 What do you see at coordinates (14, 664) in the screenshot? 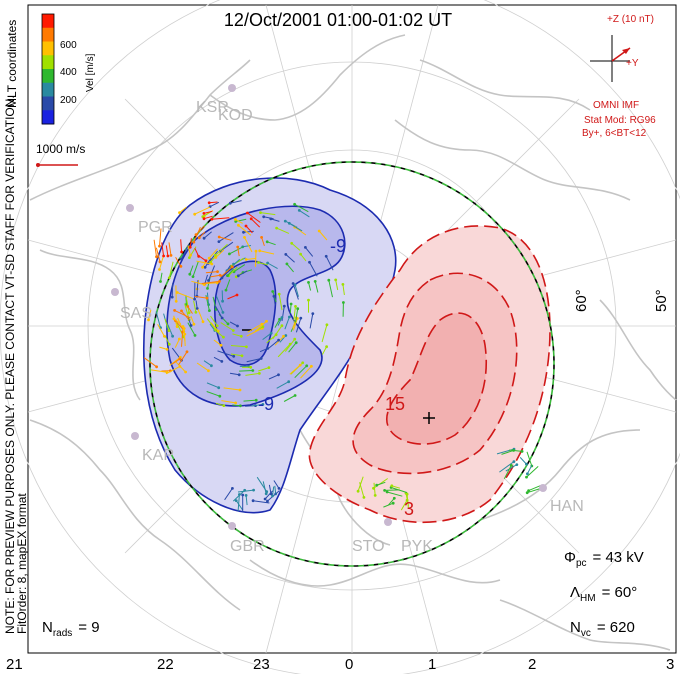
I see `mlt-tick: 21` at bounding box center [14, 664].